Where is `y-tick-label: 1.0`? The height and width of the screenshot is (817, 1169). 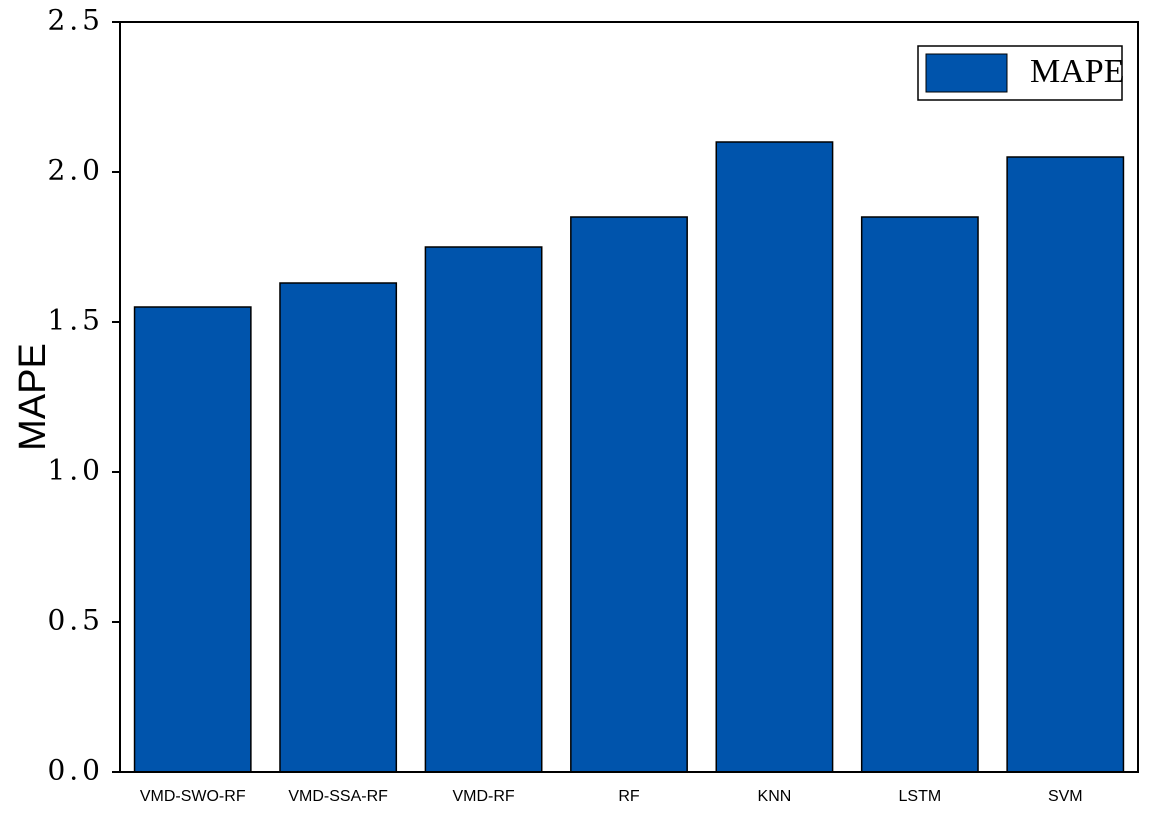 y-tick-label: 1.0 is located at coordinates (75, 470).